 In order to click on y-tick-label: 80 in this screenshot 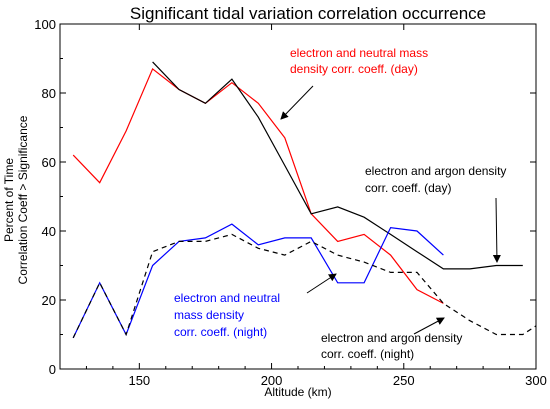, I will do `click(49, 93)`.